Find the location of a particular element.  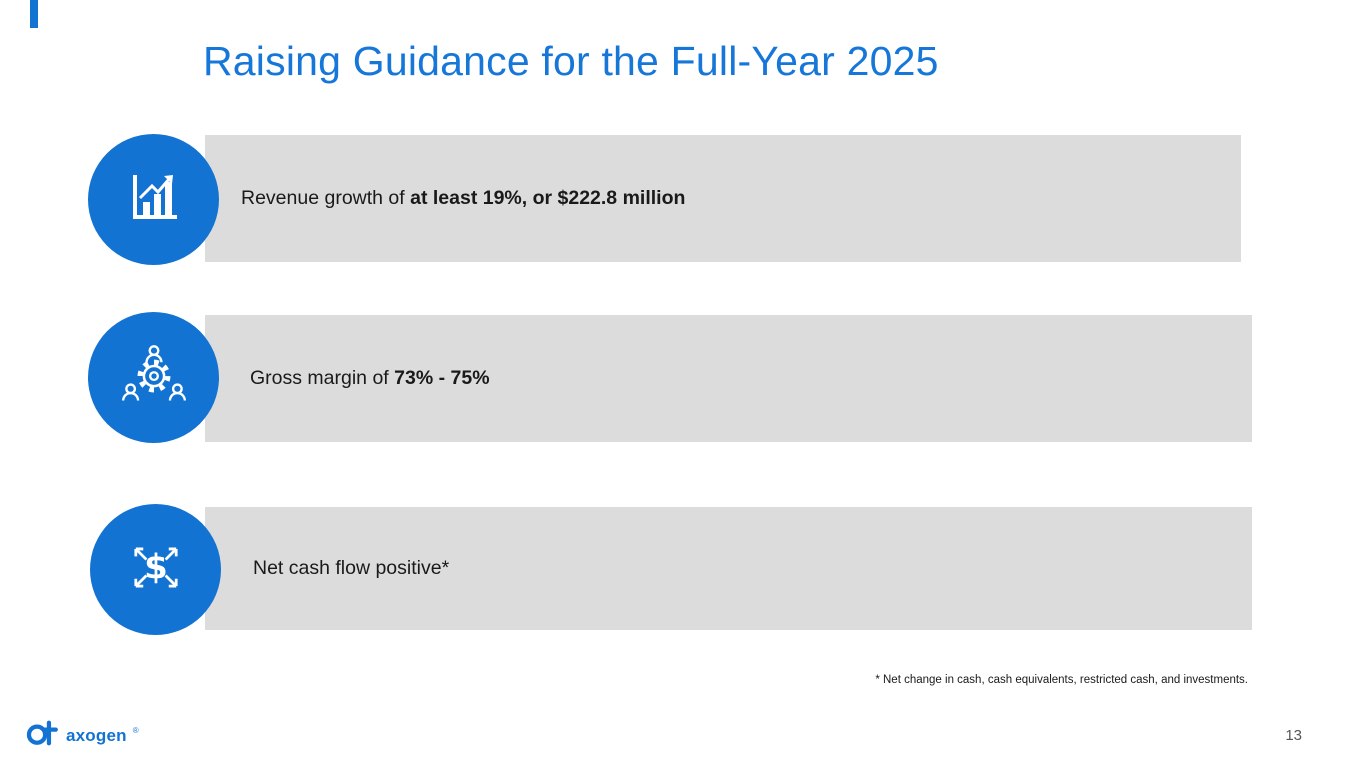

people-gear-icon is located at coordinates (154, 377).